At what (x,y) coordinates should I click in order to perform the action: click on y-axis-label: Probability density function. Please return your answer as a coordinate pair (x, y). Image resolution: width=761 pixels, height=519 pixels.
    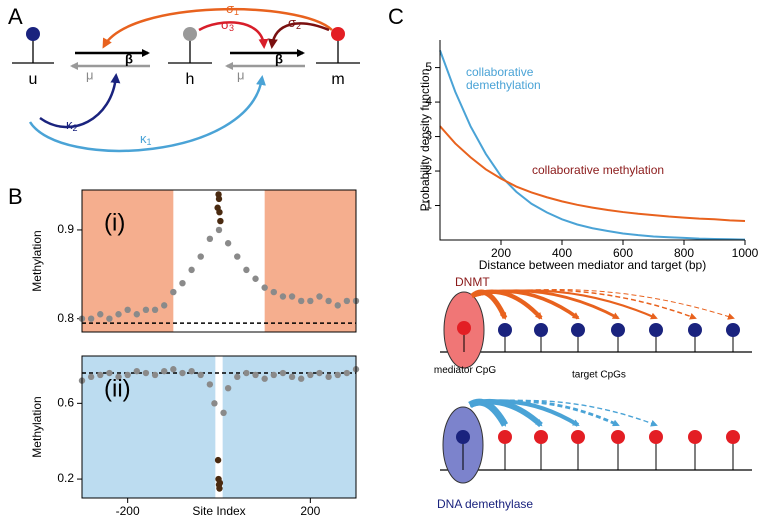
    Looking at the image, I should click on (425, 140).